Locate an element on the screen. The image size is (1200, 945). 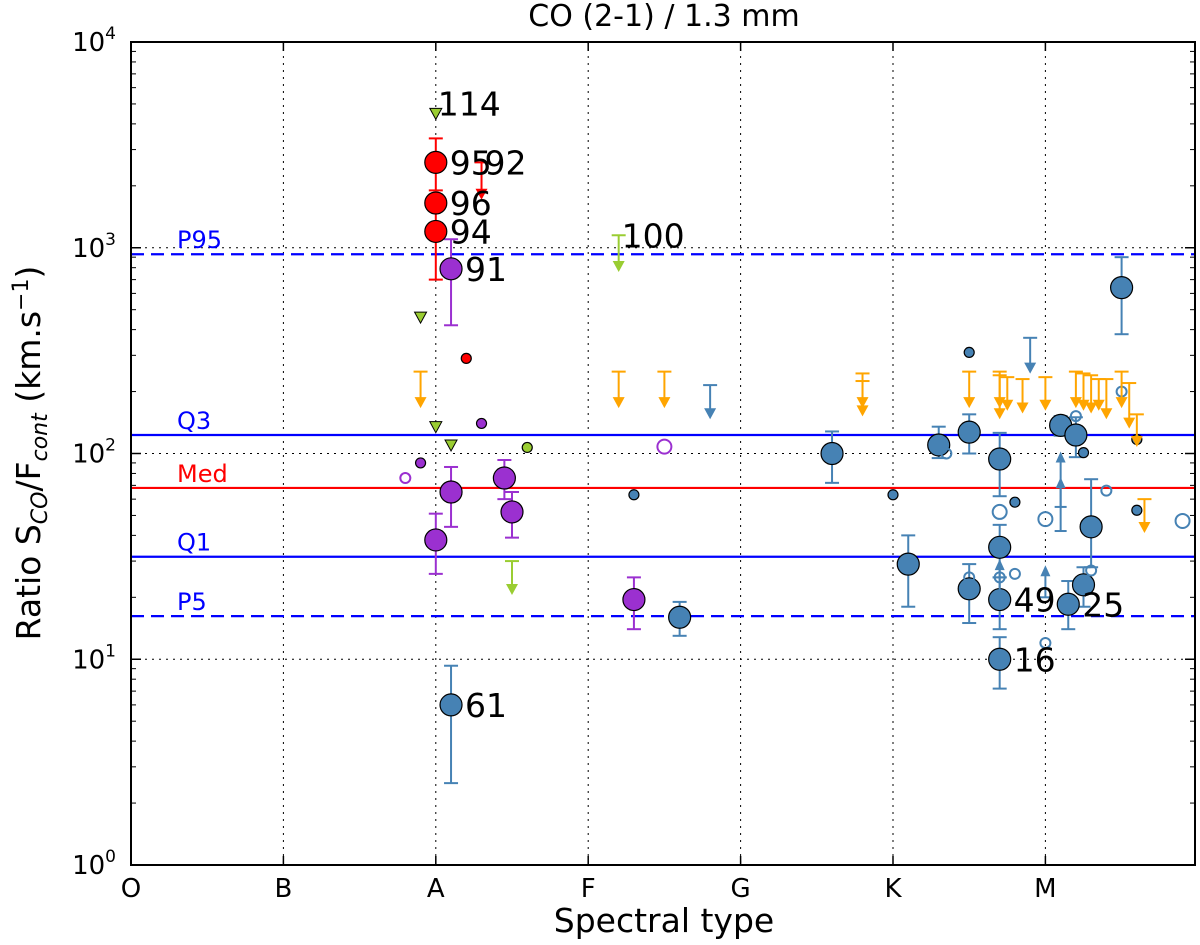
y-axis-title: Ratio SCO/Fcont (km.s−1) is located at coordinates (31, 453).